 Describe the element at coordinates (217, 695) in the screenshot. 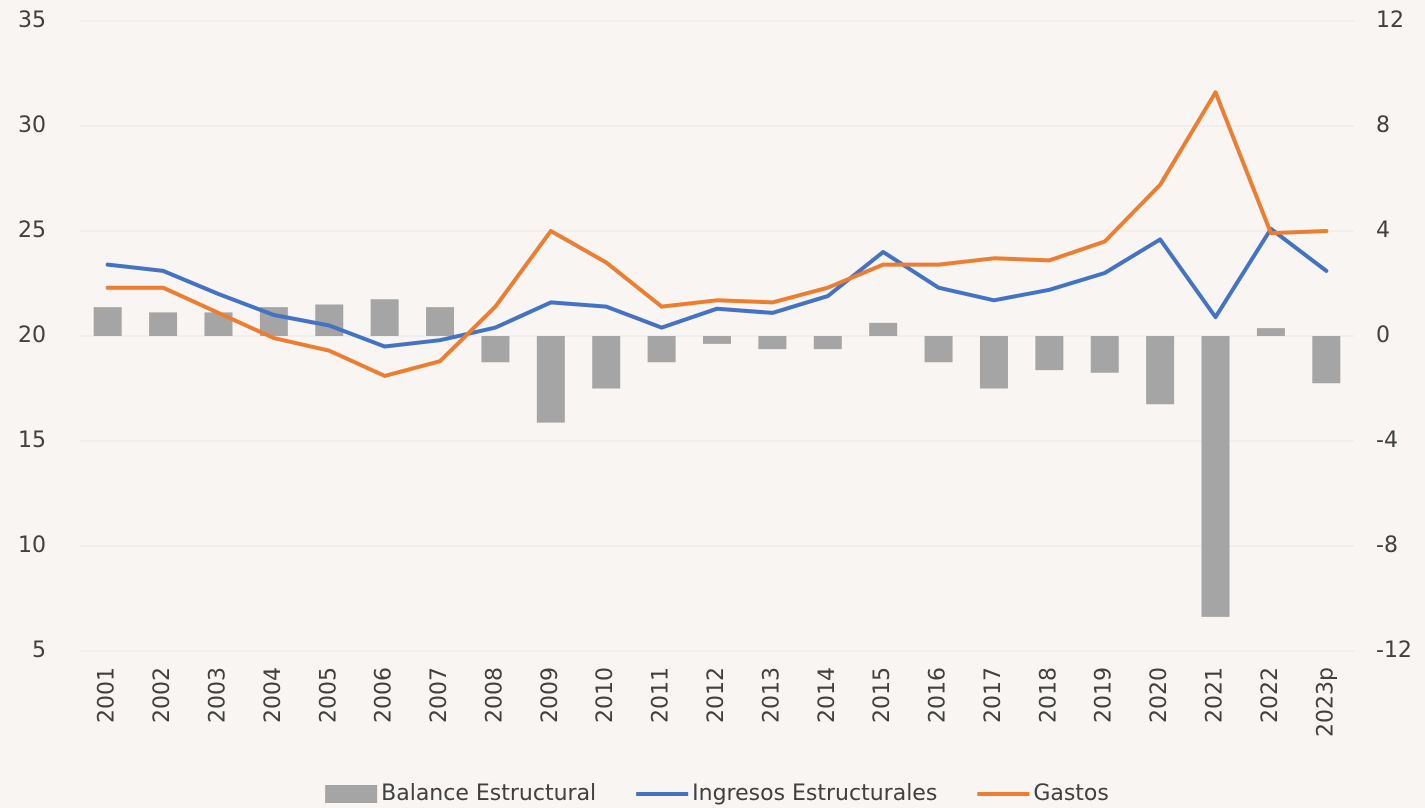

I see `x-tick-label: 2003` at that location.